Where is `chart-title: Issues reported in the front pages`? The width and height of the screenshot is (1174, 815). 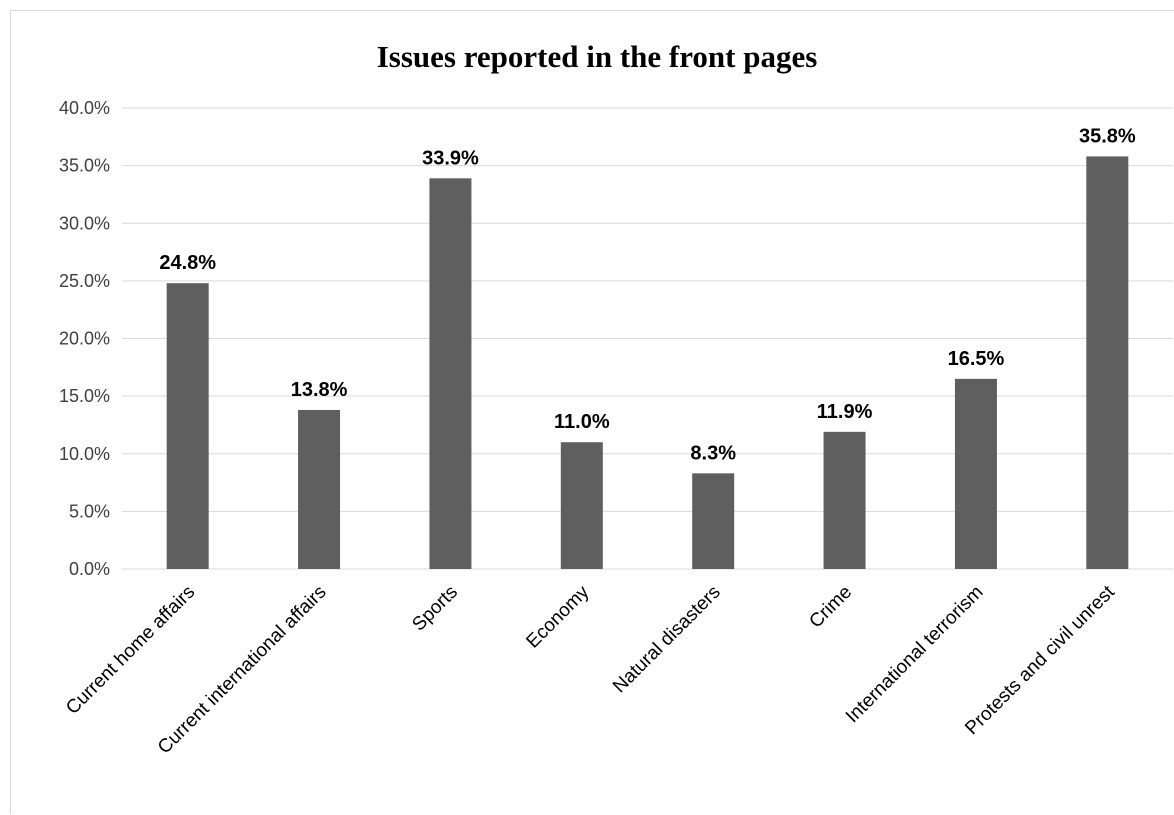 chart-title: Issues reported in the front pages is located at coordinates (597, 56).